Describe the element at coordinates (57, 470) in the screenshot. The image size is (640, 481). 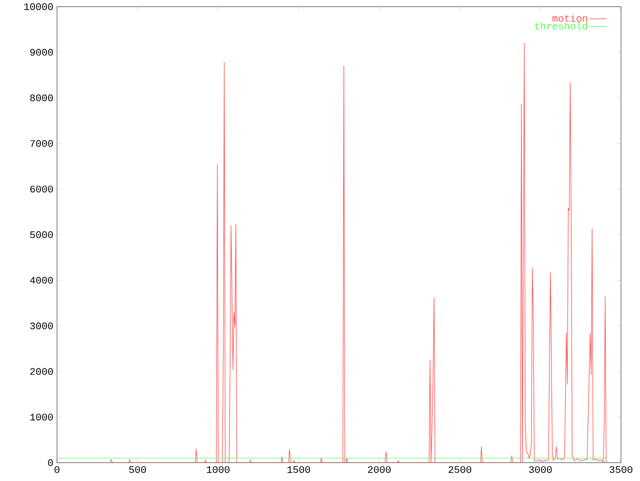
I see `x-tick-label: 0` at that location.